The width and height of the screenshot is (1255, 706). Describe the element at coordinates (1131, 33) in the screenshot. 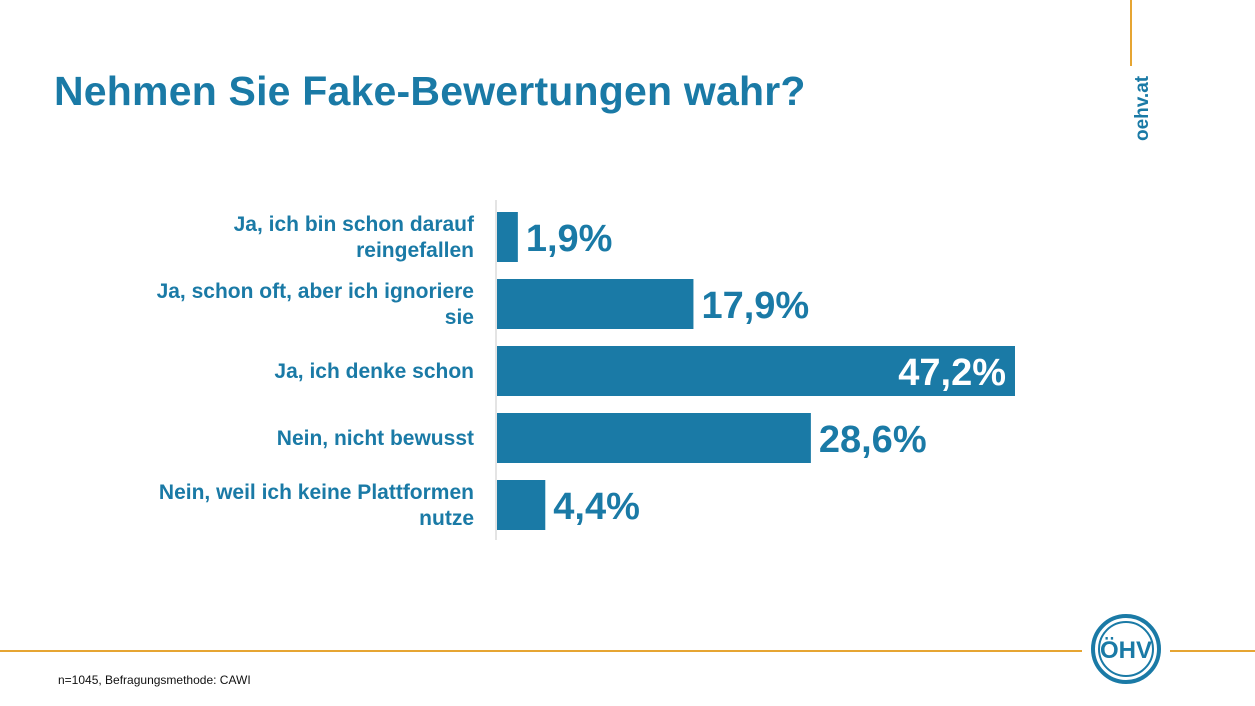

I see `top-accent-line` at that location.